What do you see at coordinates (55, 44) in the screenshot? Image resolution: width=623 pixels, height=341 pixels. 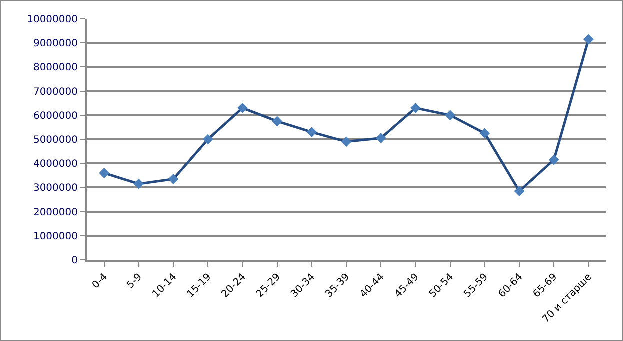 I see `y-tick-label: 9000000` at bounding box center [55, 44].